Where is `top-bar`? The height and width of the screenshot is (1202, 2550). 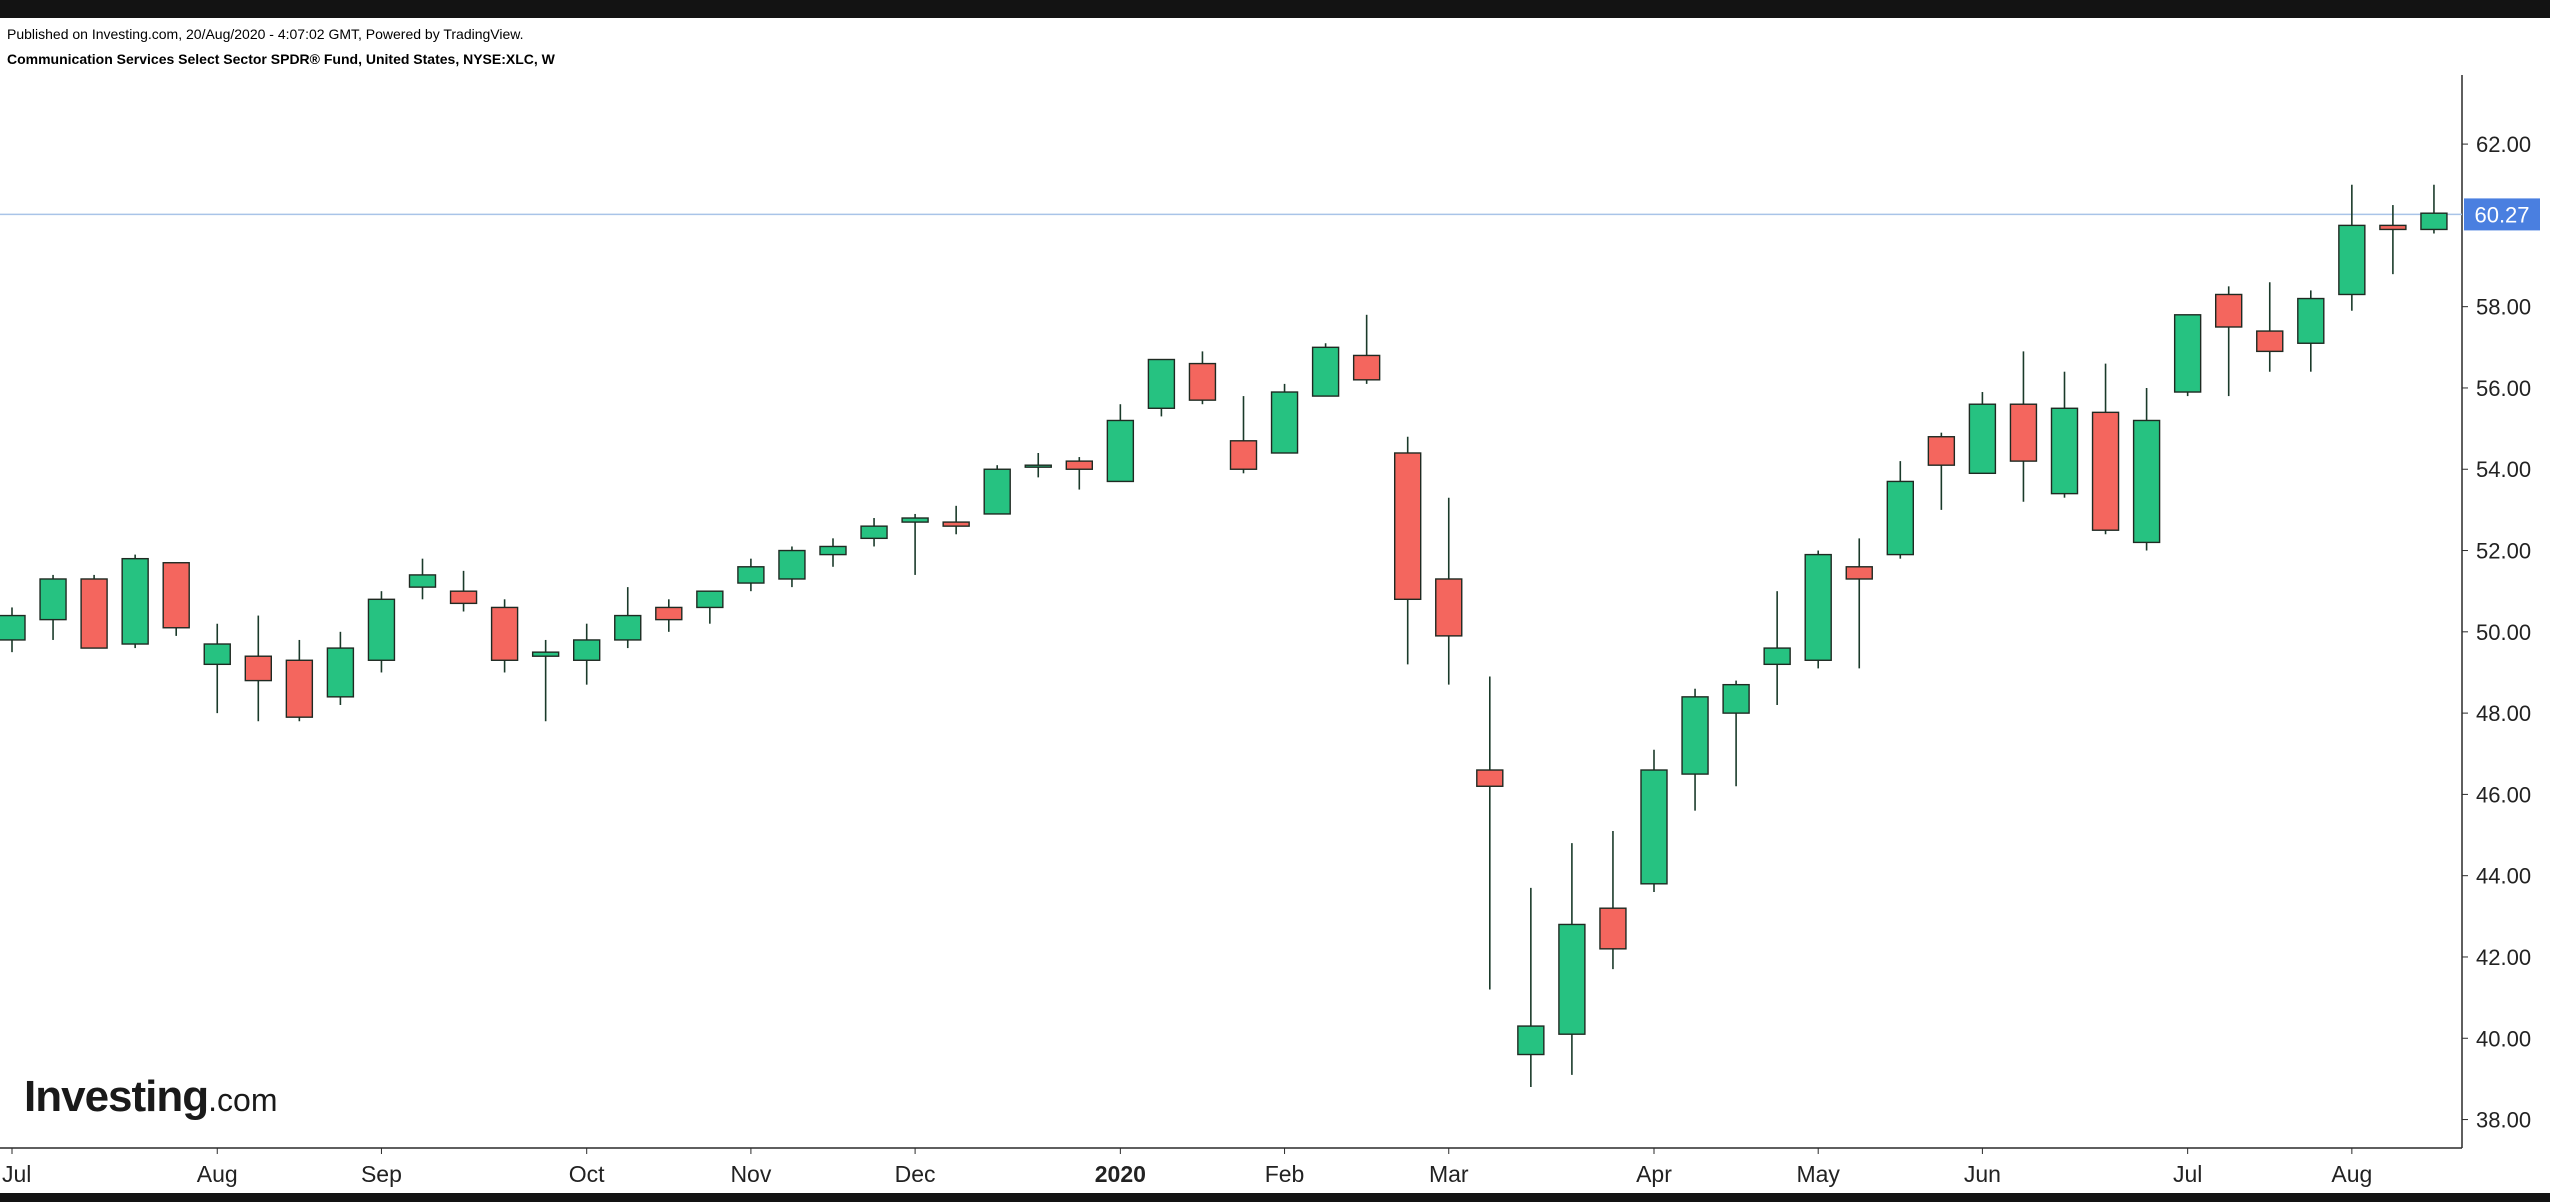
top-bar is located at coordinates (1275, 9).